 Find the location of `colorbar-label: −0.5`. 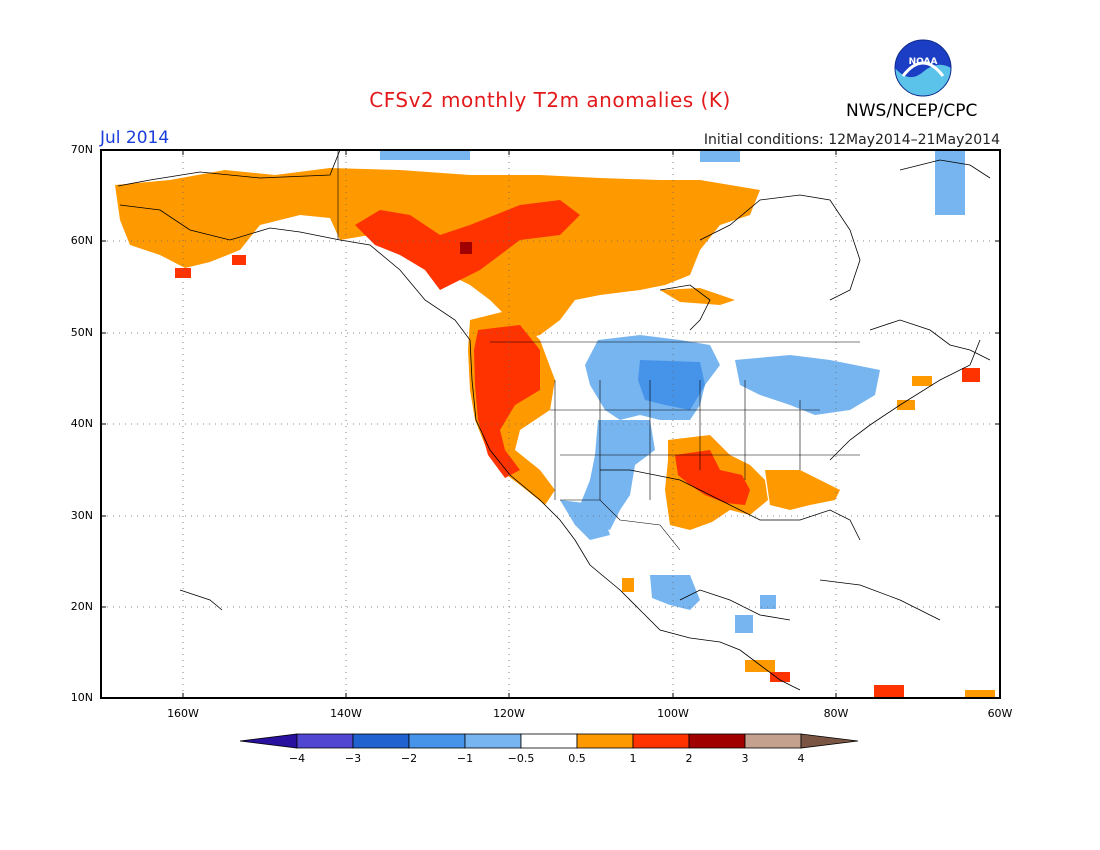

colorbar-label: −0.5 is located at coordinates (521, 758).